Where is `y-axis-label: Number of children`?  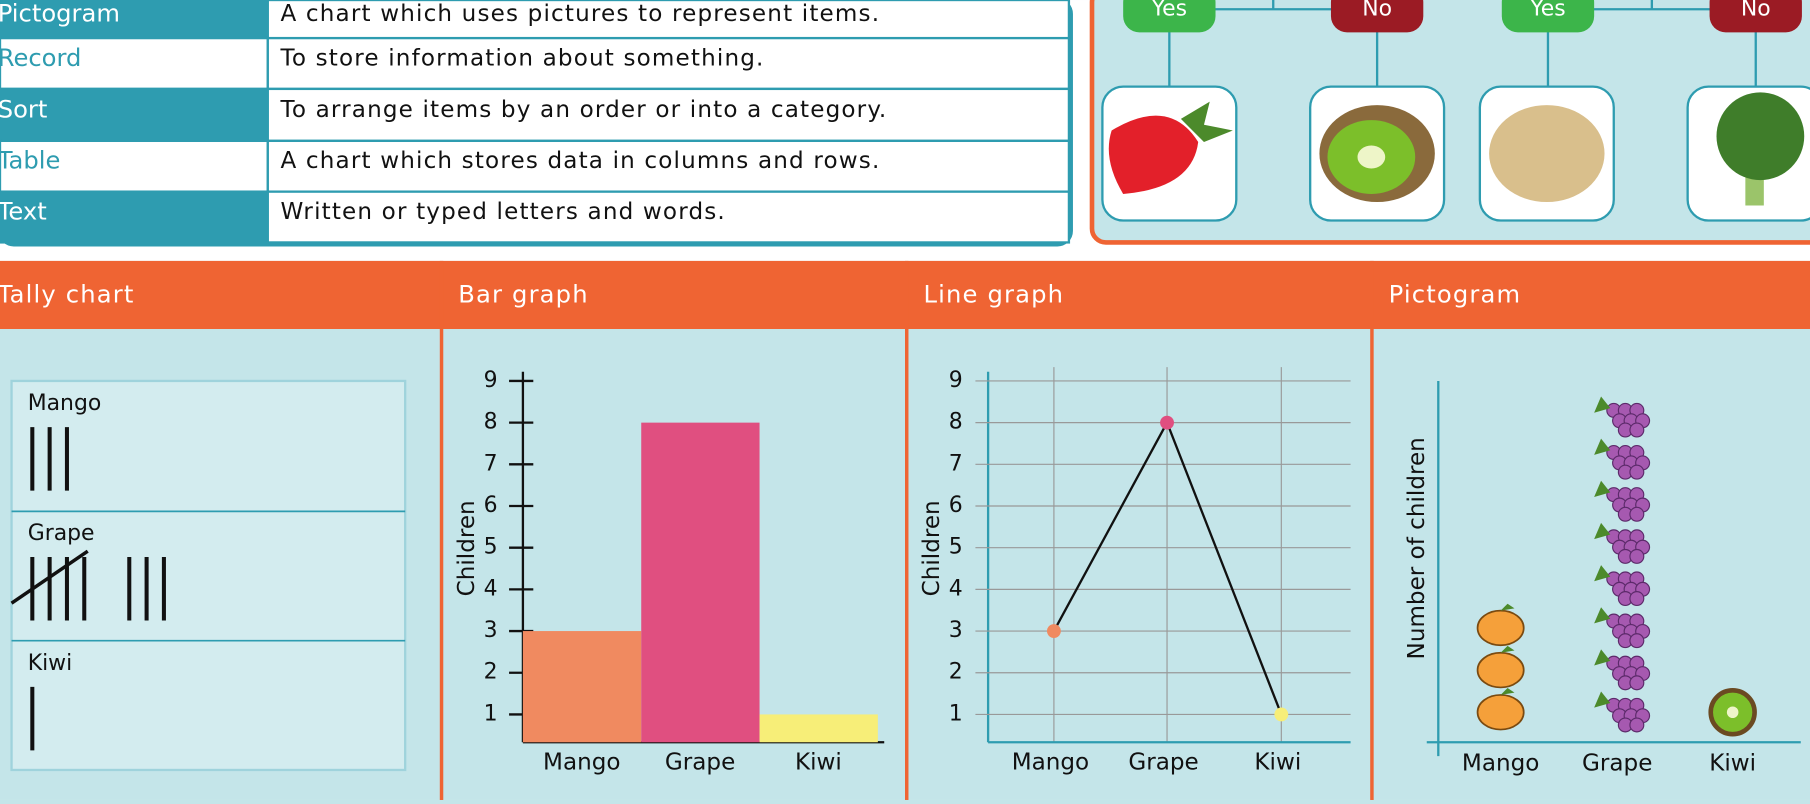 y-axis-label: Number of children is located at coordinates (1417, 548).